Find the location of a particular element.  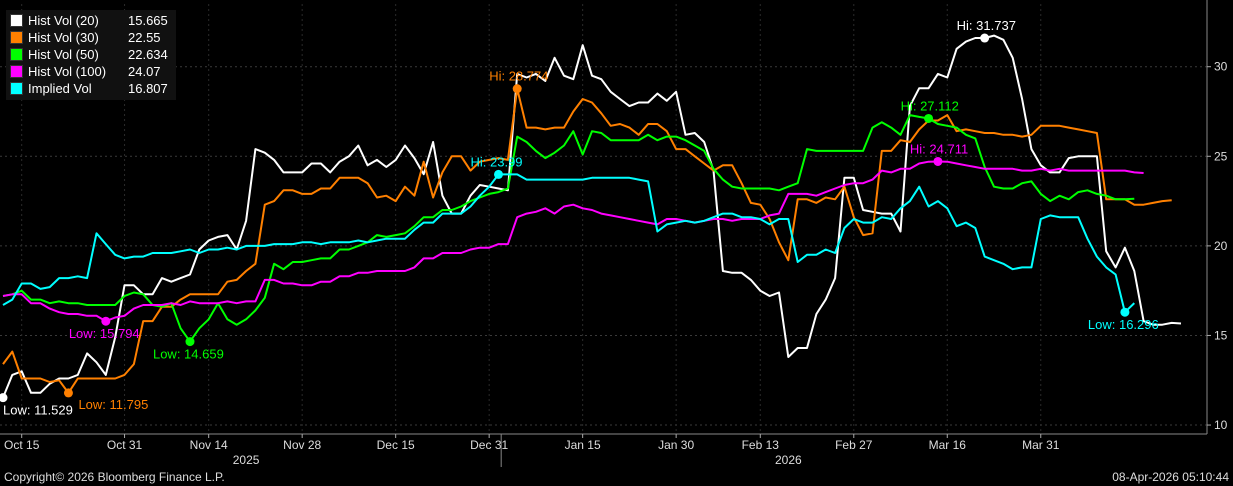

y-tick-label: 30 is located at coordinates (1221, 67).